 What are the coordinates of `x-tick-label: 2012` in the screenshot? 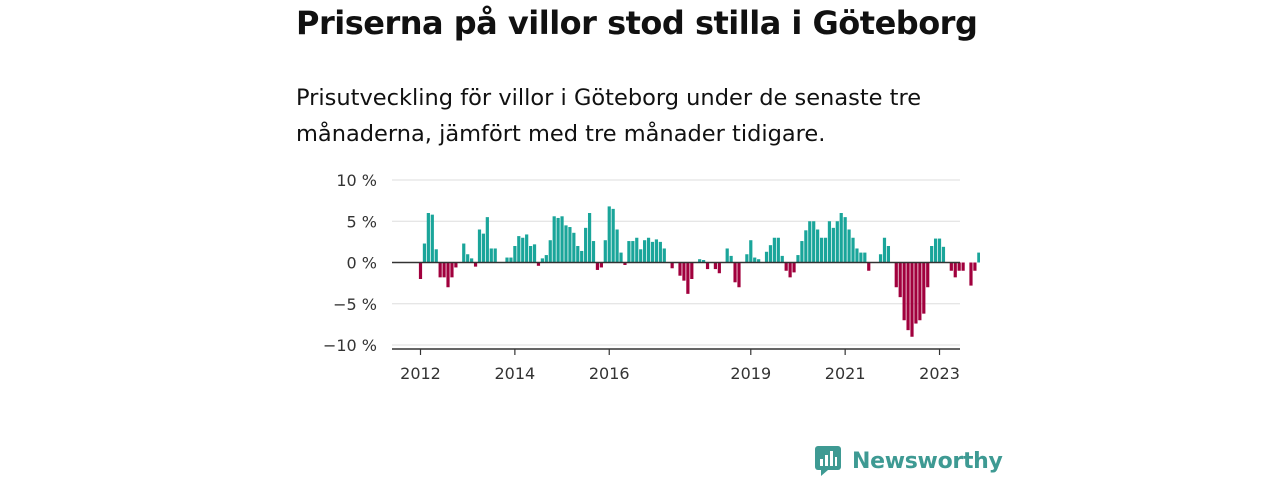 It's located at (420, 373).